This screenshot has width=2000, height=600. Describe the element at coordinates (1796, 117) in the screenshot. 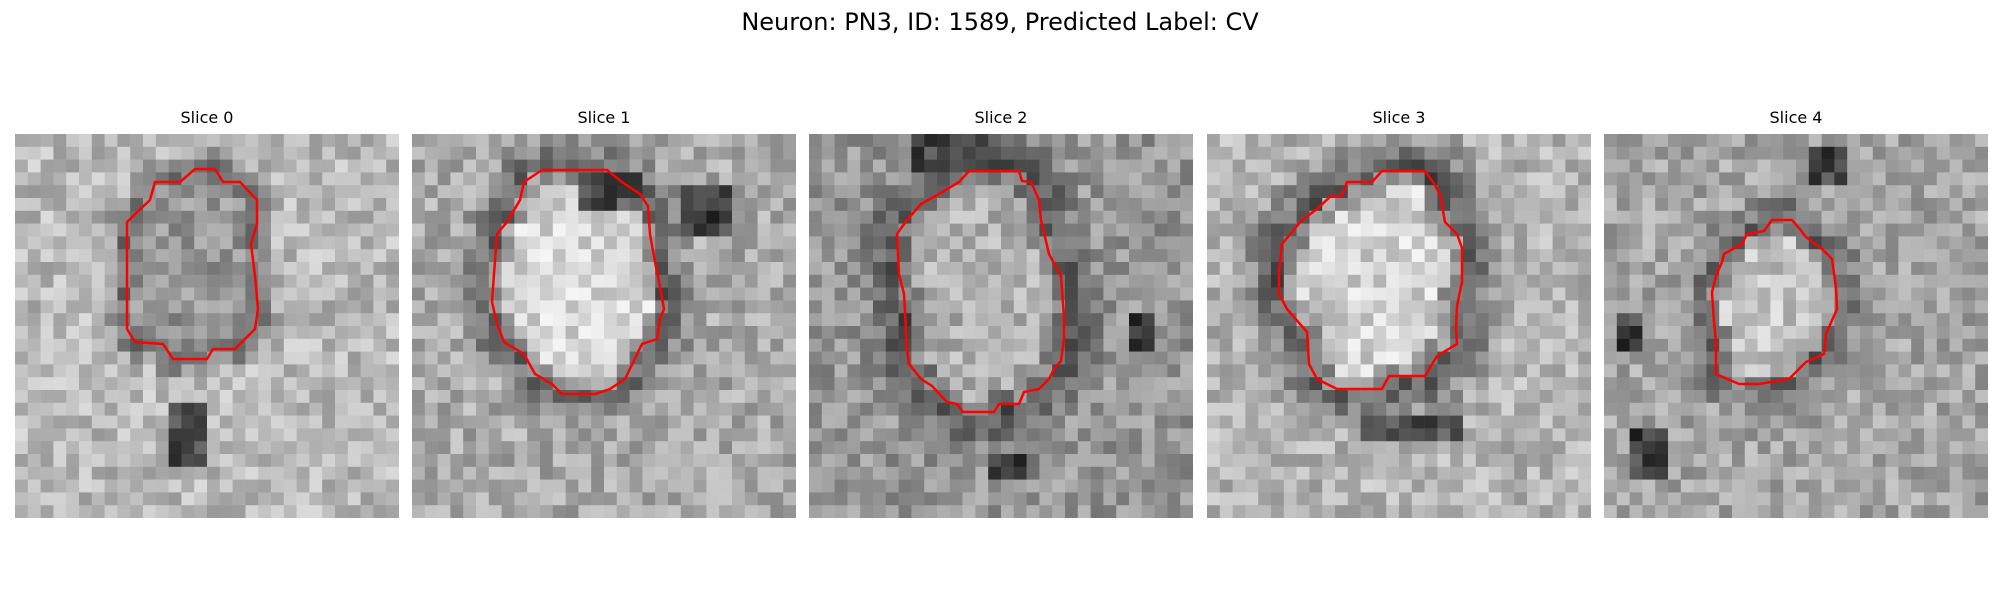

I see `slice-title-4: Slice 4` at that location.